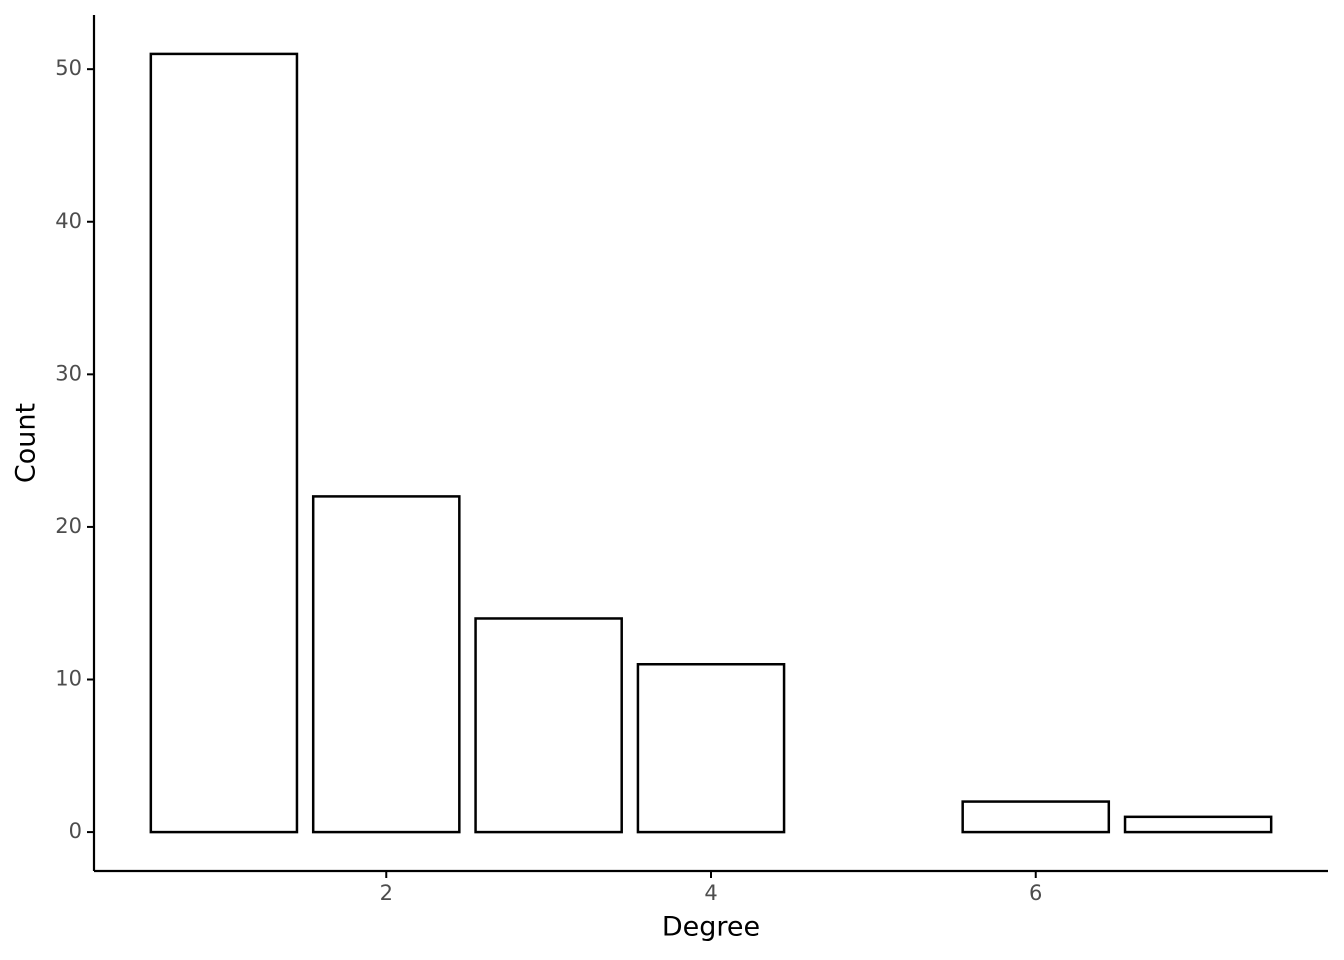 The width and height of the screenshot is (1344, 960). Describe the element at coordinates (386, 893) in the screenshot. I see `x-tick-label: 2` at that location.